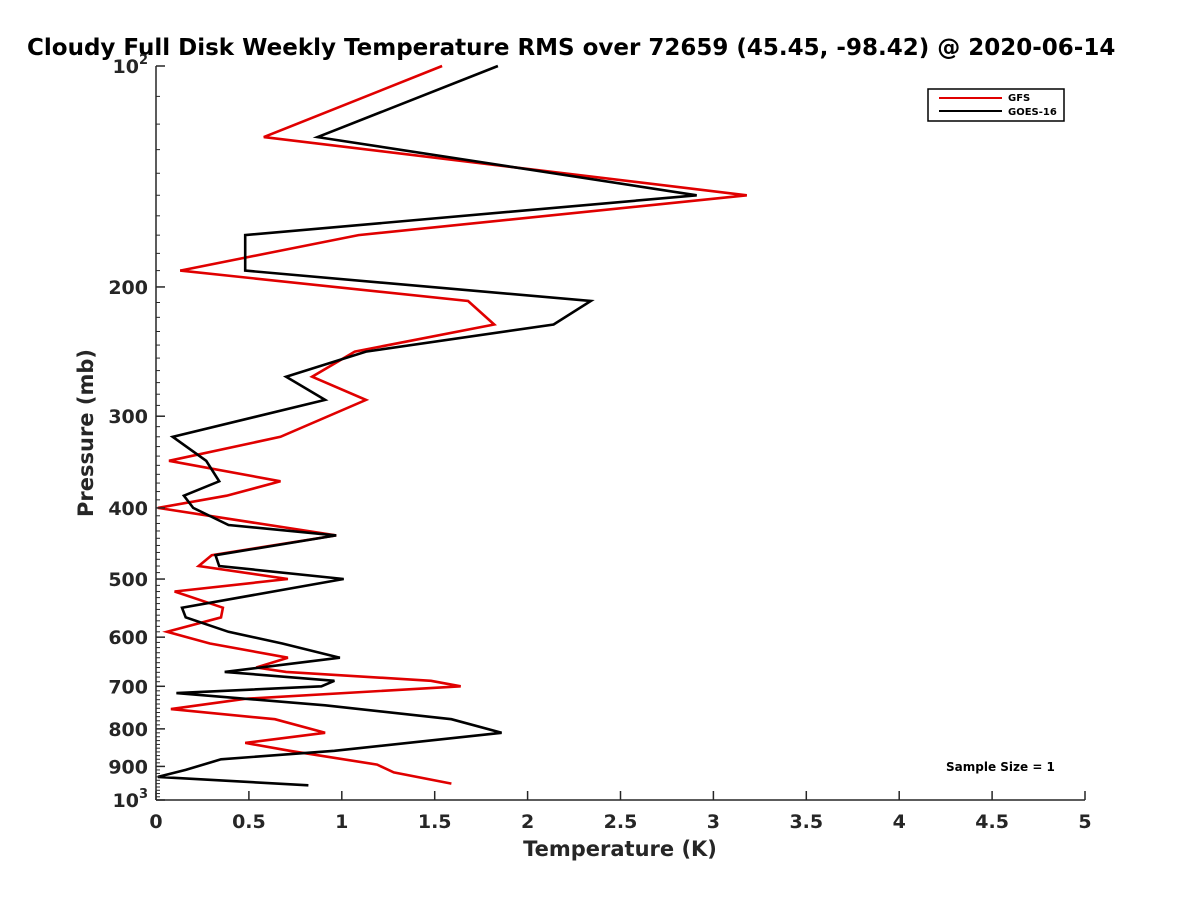 This screenshot has height=900, width=1200. Describe the element at coordinates (128, 687) in the screenshot. I see `y-tick-label: 700` at that location.